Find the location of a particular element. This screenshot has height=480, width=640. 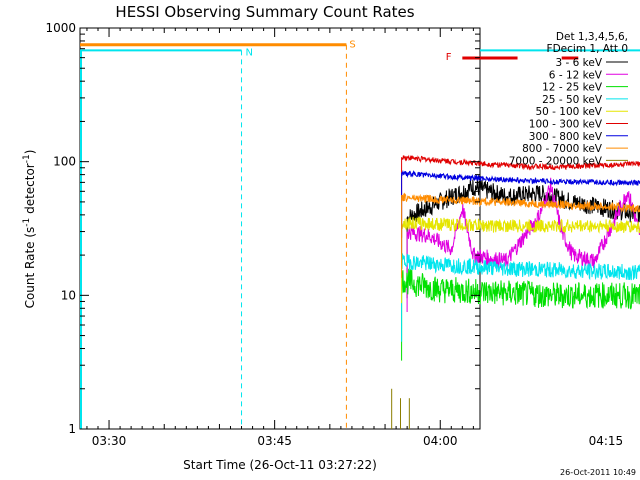

f-marker-label: F is located at coordinates (449, 57).